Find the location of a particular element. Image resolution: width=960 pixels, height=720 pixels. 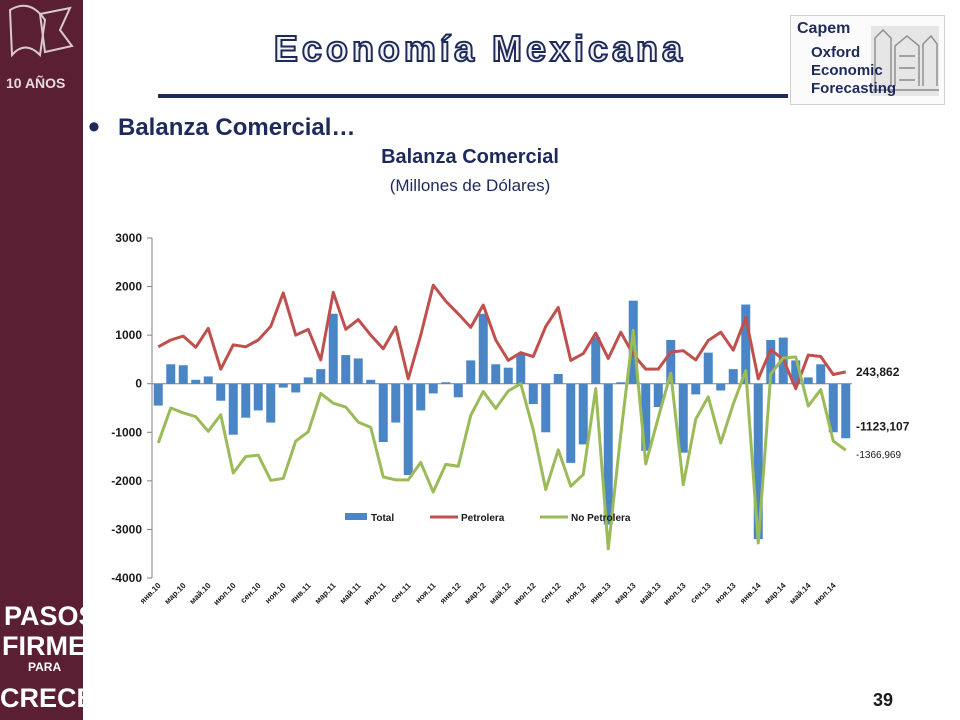

y-tick-label: 2000 is located at coordinates (128, 287).